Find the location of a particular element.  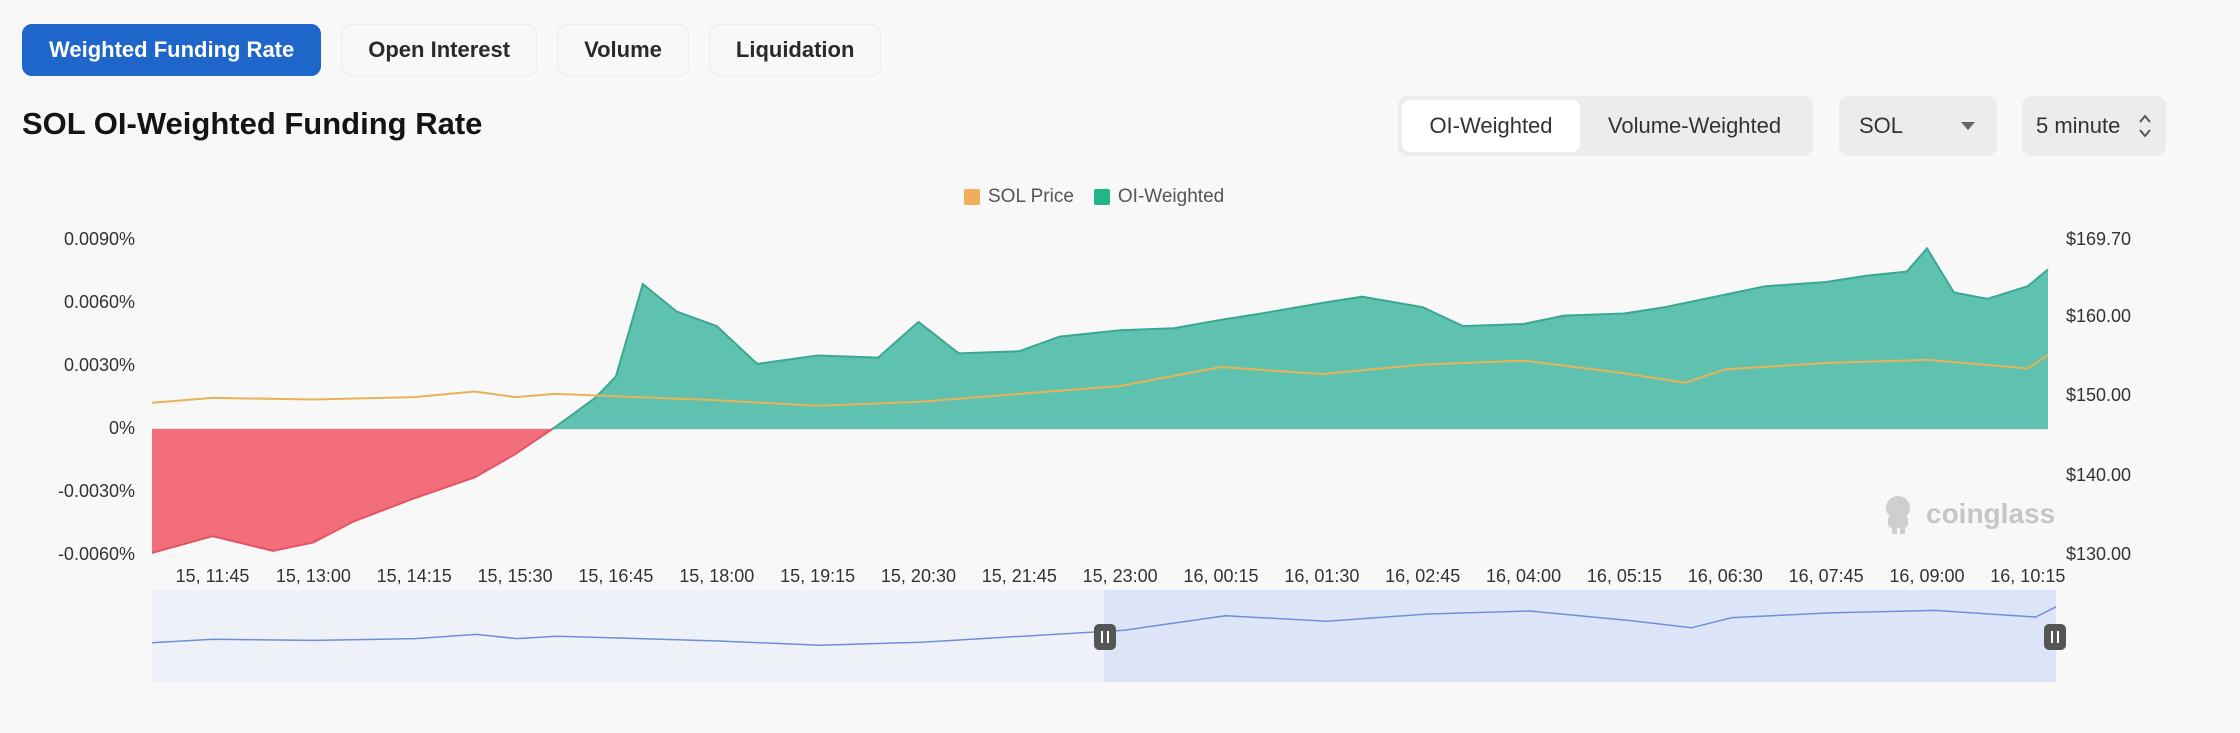

negative-area is located at coordinates (352, 491).